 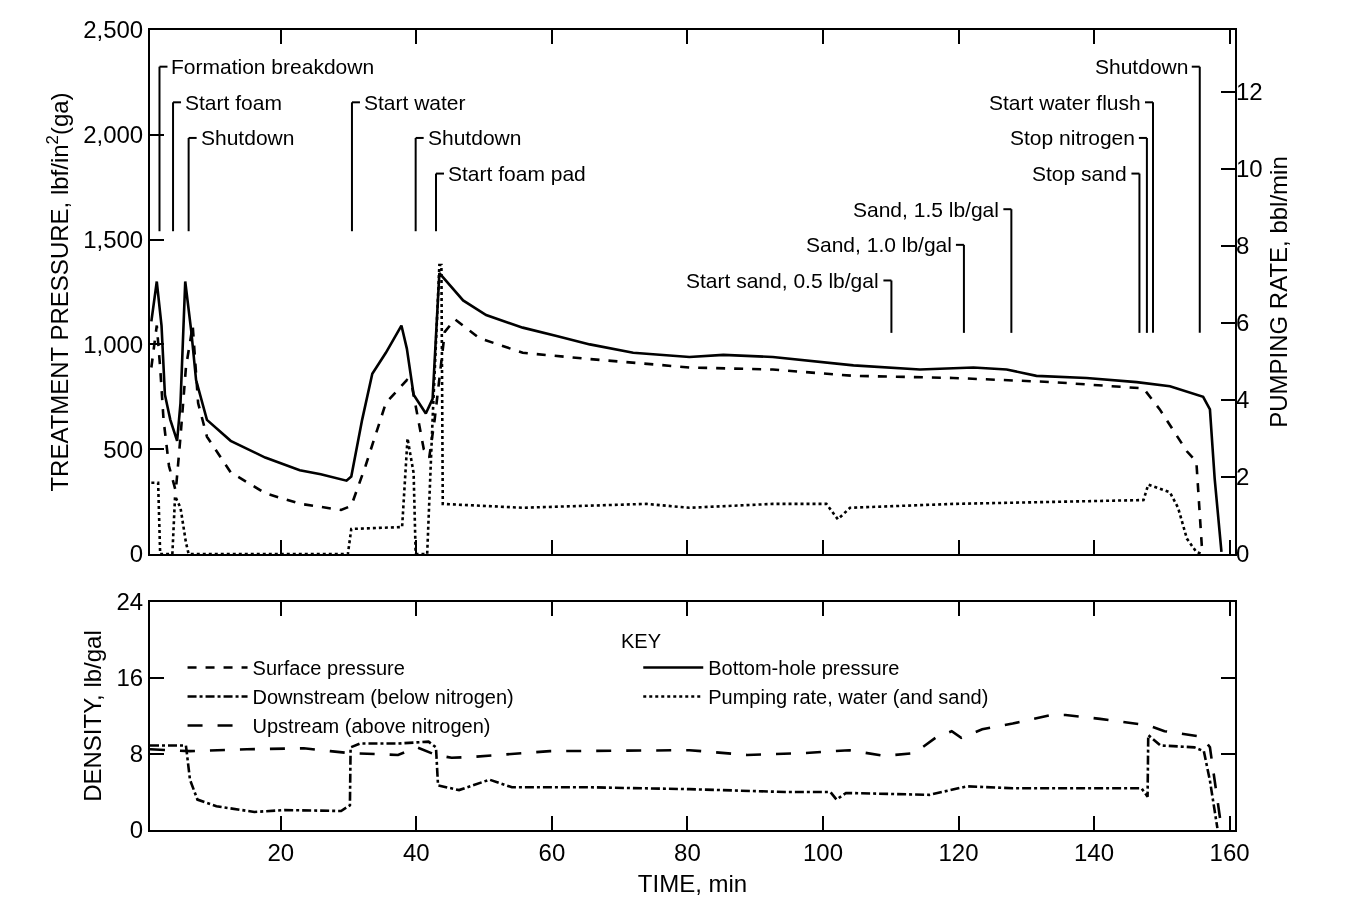 What do you see at coordinates (1065, 102) in the screenshot?
I see `ref-line-label: Start water flush` at bounding box center [1065, 102].